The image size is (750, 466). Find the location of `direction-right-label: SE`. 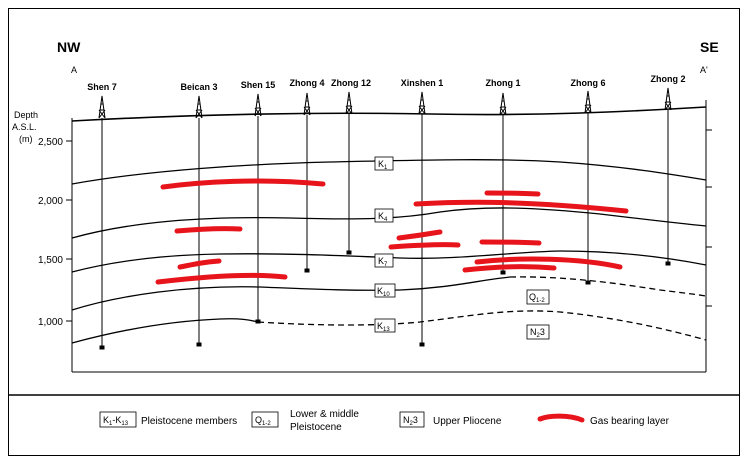

direction-right-label: SE is located at coordinates (709, 47).